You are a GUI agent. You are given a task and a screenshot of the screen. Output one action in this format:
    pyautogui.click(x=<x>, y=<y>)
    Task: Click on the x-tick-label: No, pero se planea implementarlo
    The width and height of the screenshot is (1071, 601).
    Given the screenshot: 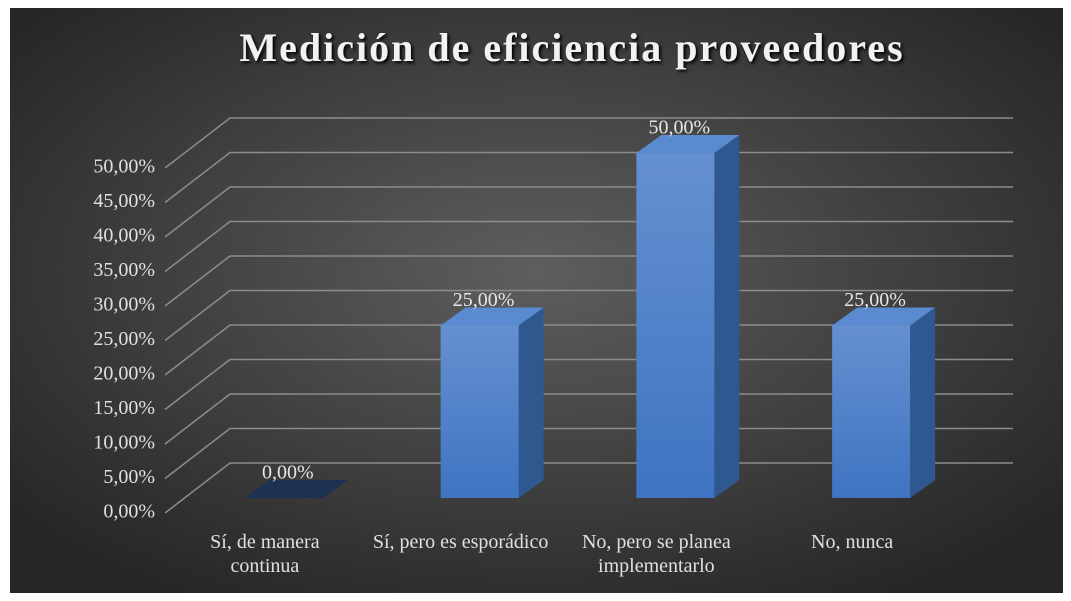 What is the action you would take?
    pyautogui.click(x=656, y=554)
    